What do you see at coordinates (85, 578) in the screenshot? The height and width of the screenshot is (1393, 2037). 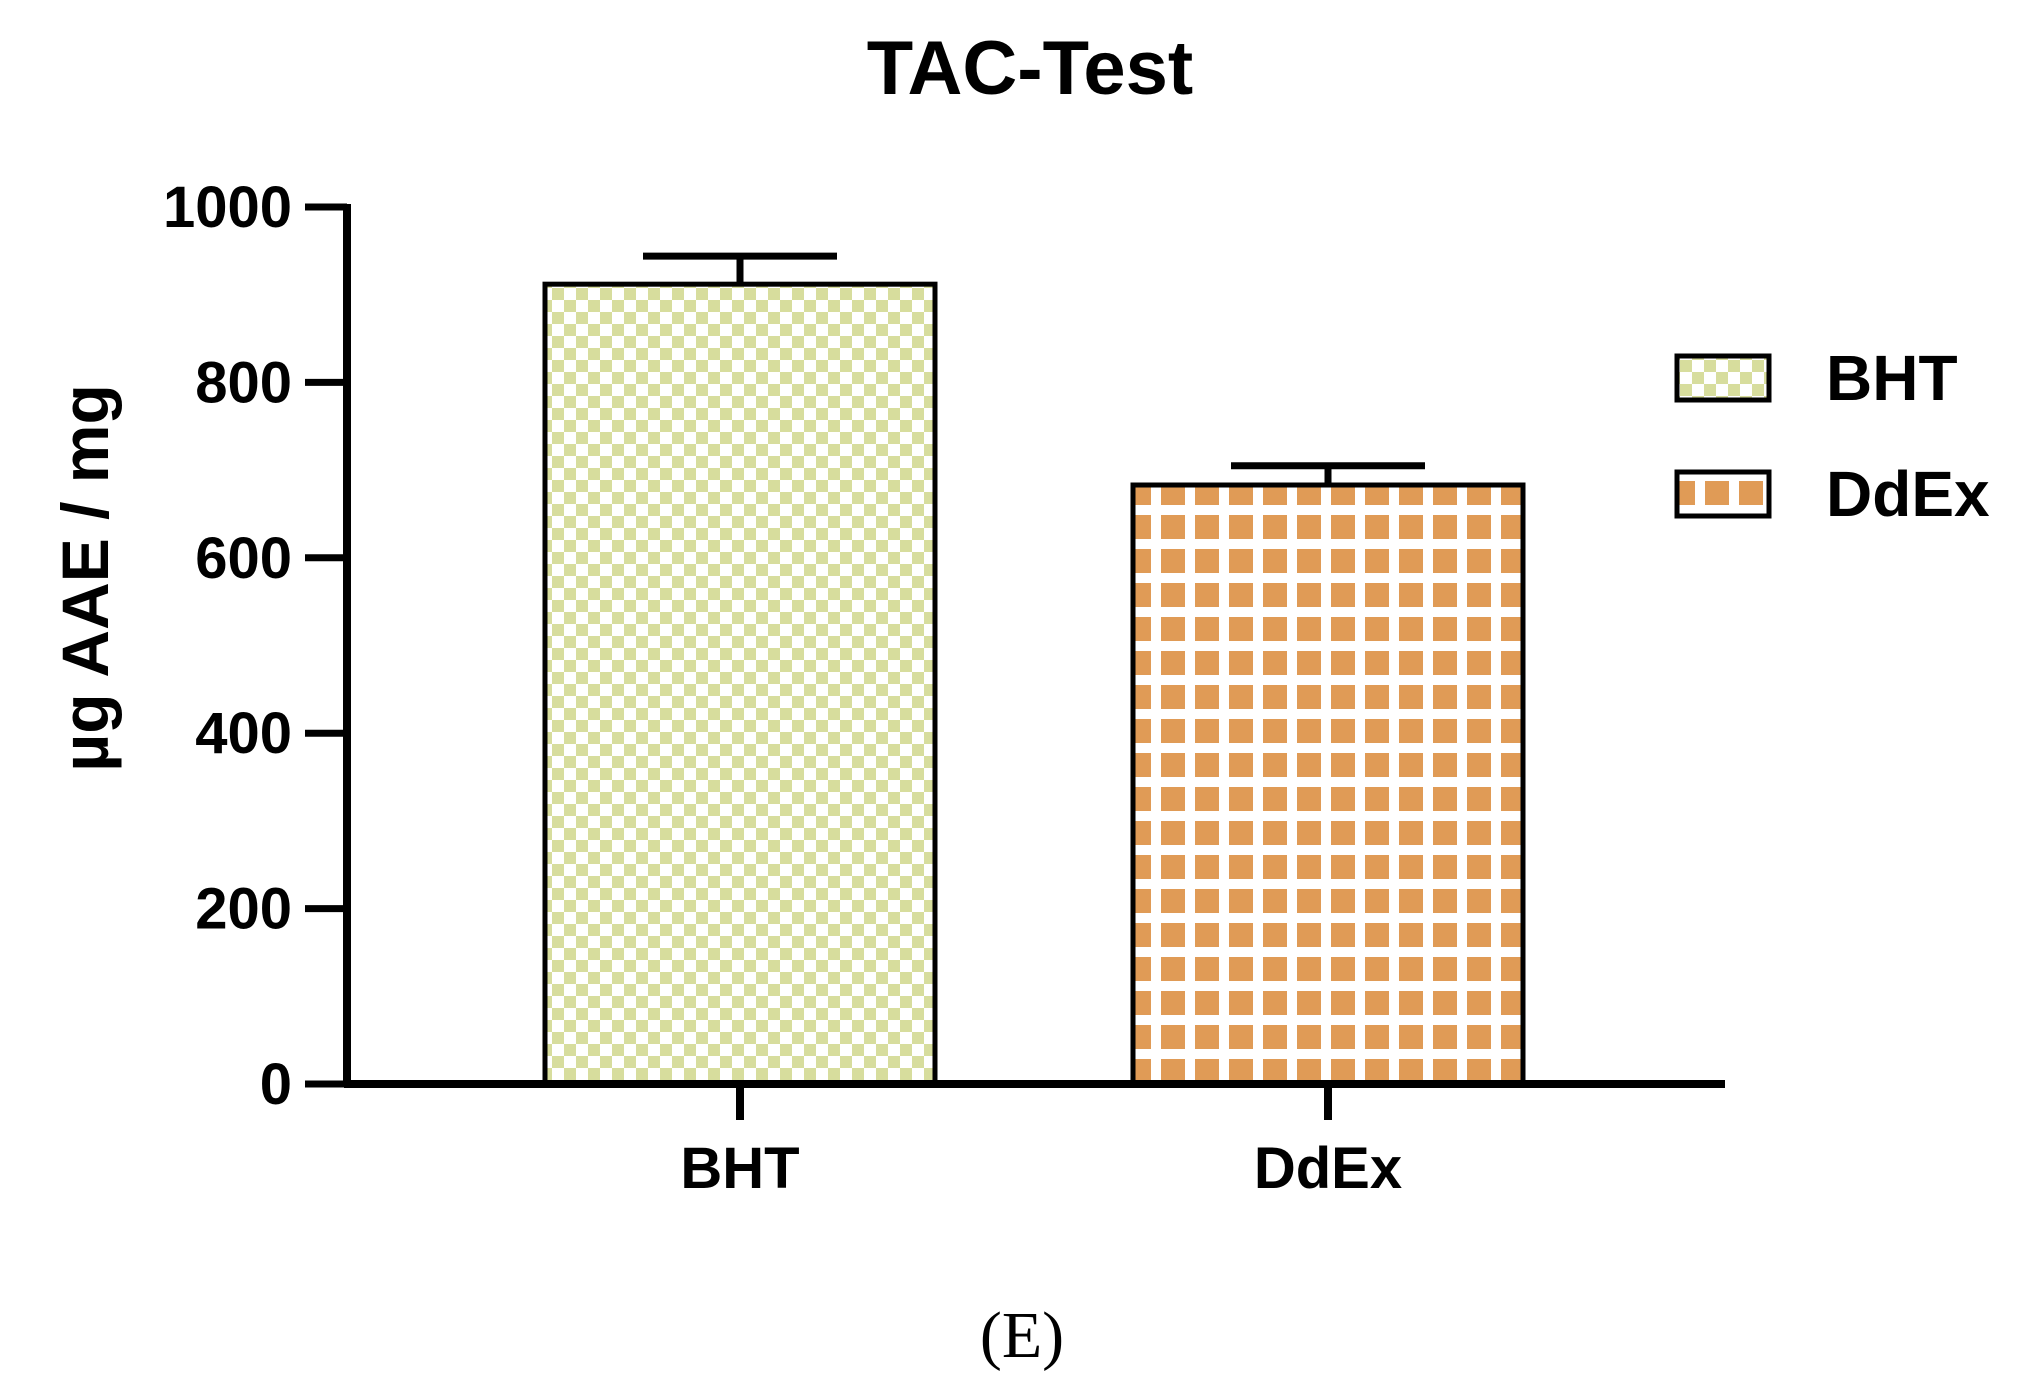 I see `y-axis-label: µg AAE / mg` at bounding box center [85, 578].